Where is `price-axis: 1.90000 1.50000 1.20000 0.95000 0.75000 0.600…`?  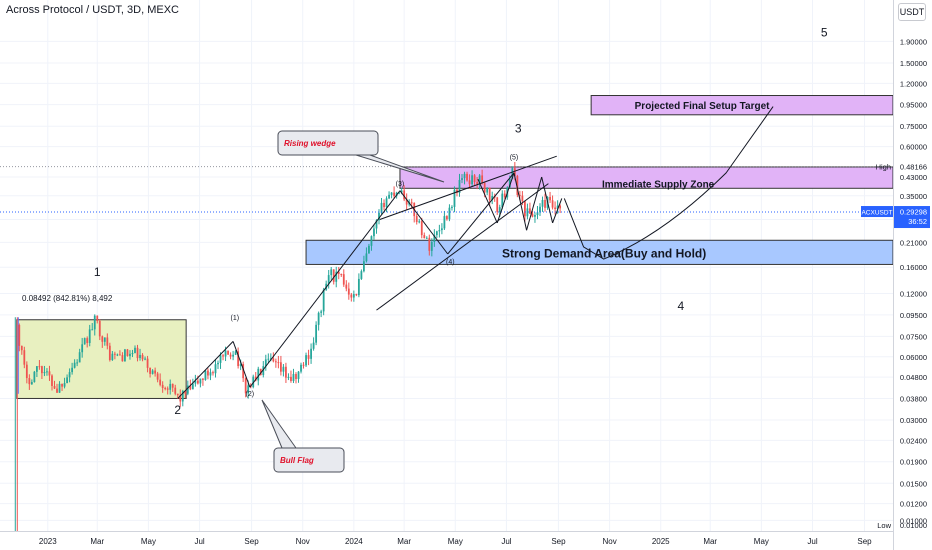 price-axis: 1.90000 1.50000 1.20000 0.95000 0.75000 0.600… is located at coordinates (896, 275).